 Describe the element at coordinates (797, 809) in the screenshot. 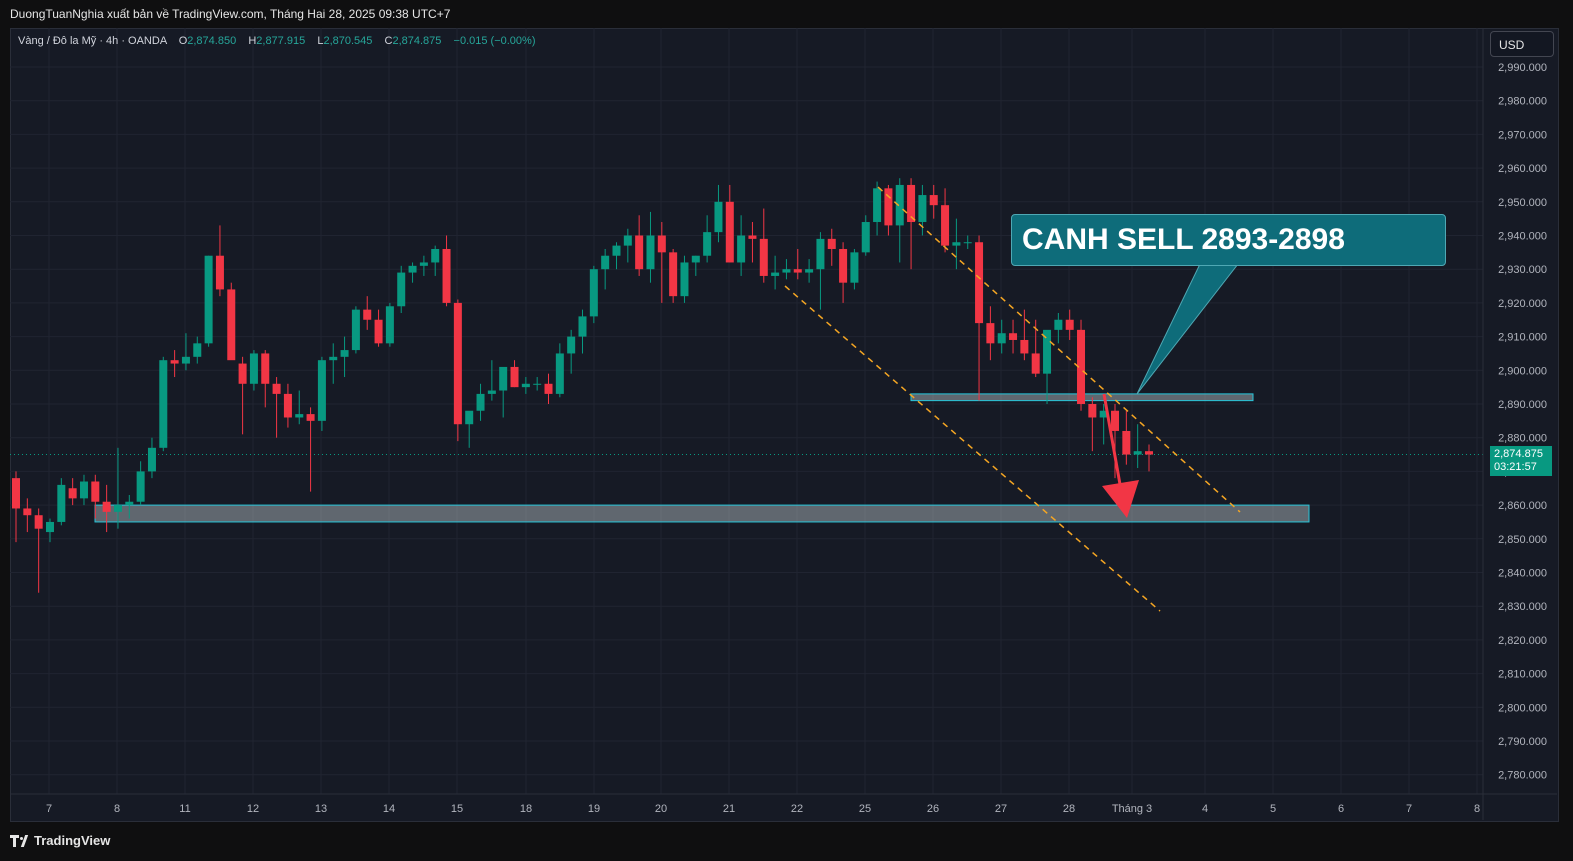

I see `time-tick-label: 22` at that location.